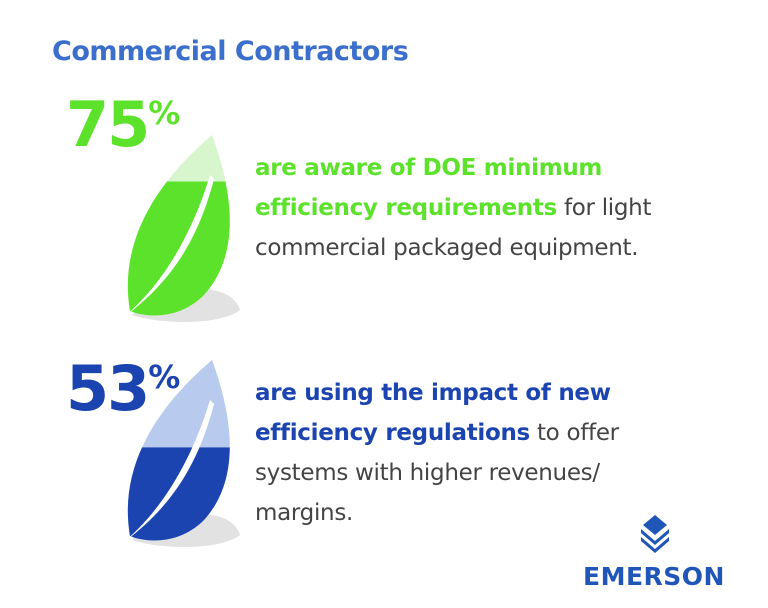 This screenshot has width=768, height=608. What do you see at coordinates (453, 228) in the screenshot?
I see `text: for light commercial packaged equipment.` at bounding box center [453, 228].